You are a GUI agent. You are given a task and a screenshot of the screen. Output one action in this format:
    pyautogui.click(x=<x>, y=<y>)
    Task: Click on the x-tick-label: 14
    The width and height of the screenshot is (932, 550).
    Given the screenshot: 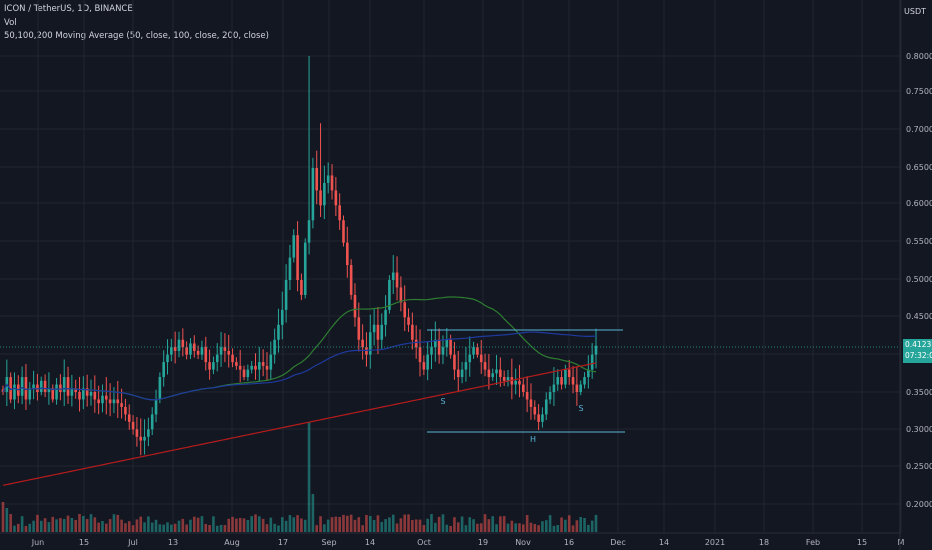 What is the action you would take?
    pyautogui.click(x=664, y=542)
    